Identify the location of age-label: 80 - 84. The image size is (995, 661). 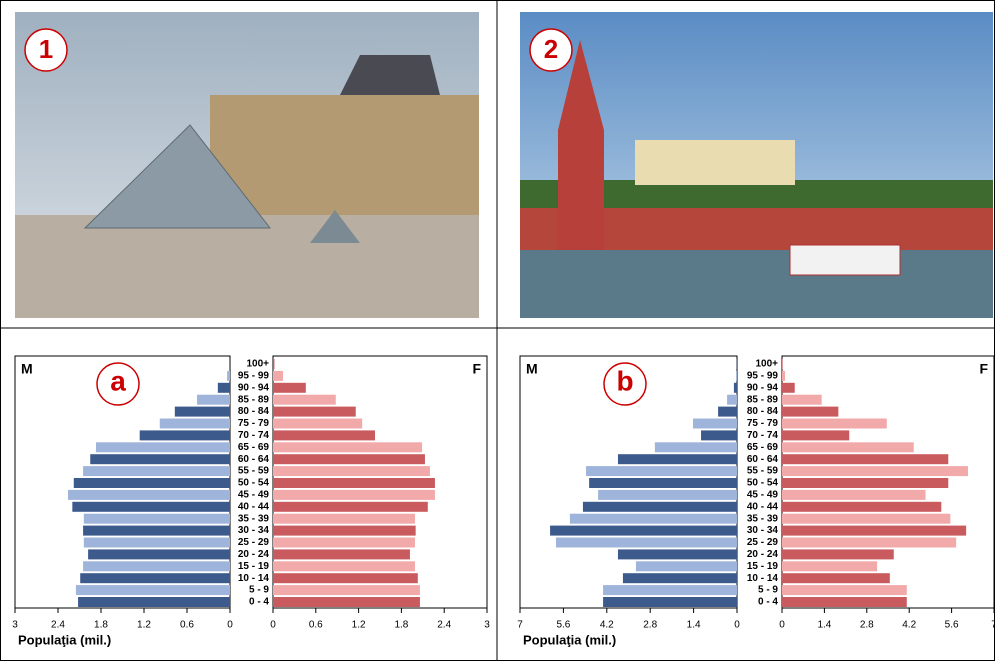
(254, 411).